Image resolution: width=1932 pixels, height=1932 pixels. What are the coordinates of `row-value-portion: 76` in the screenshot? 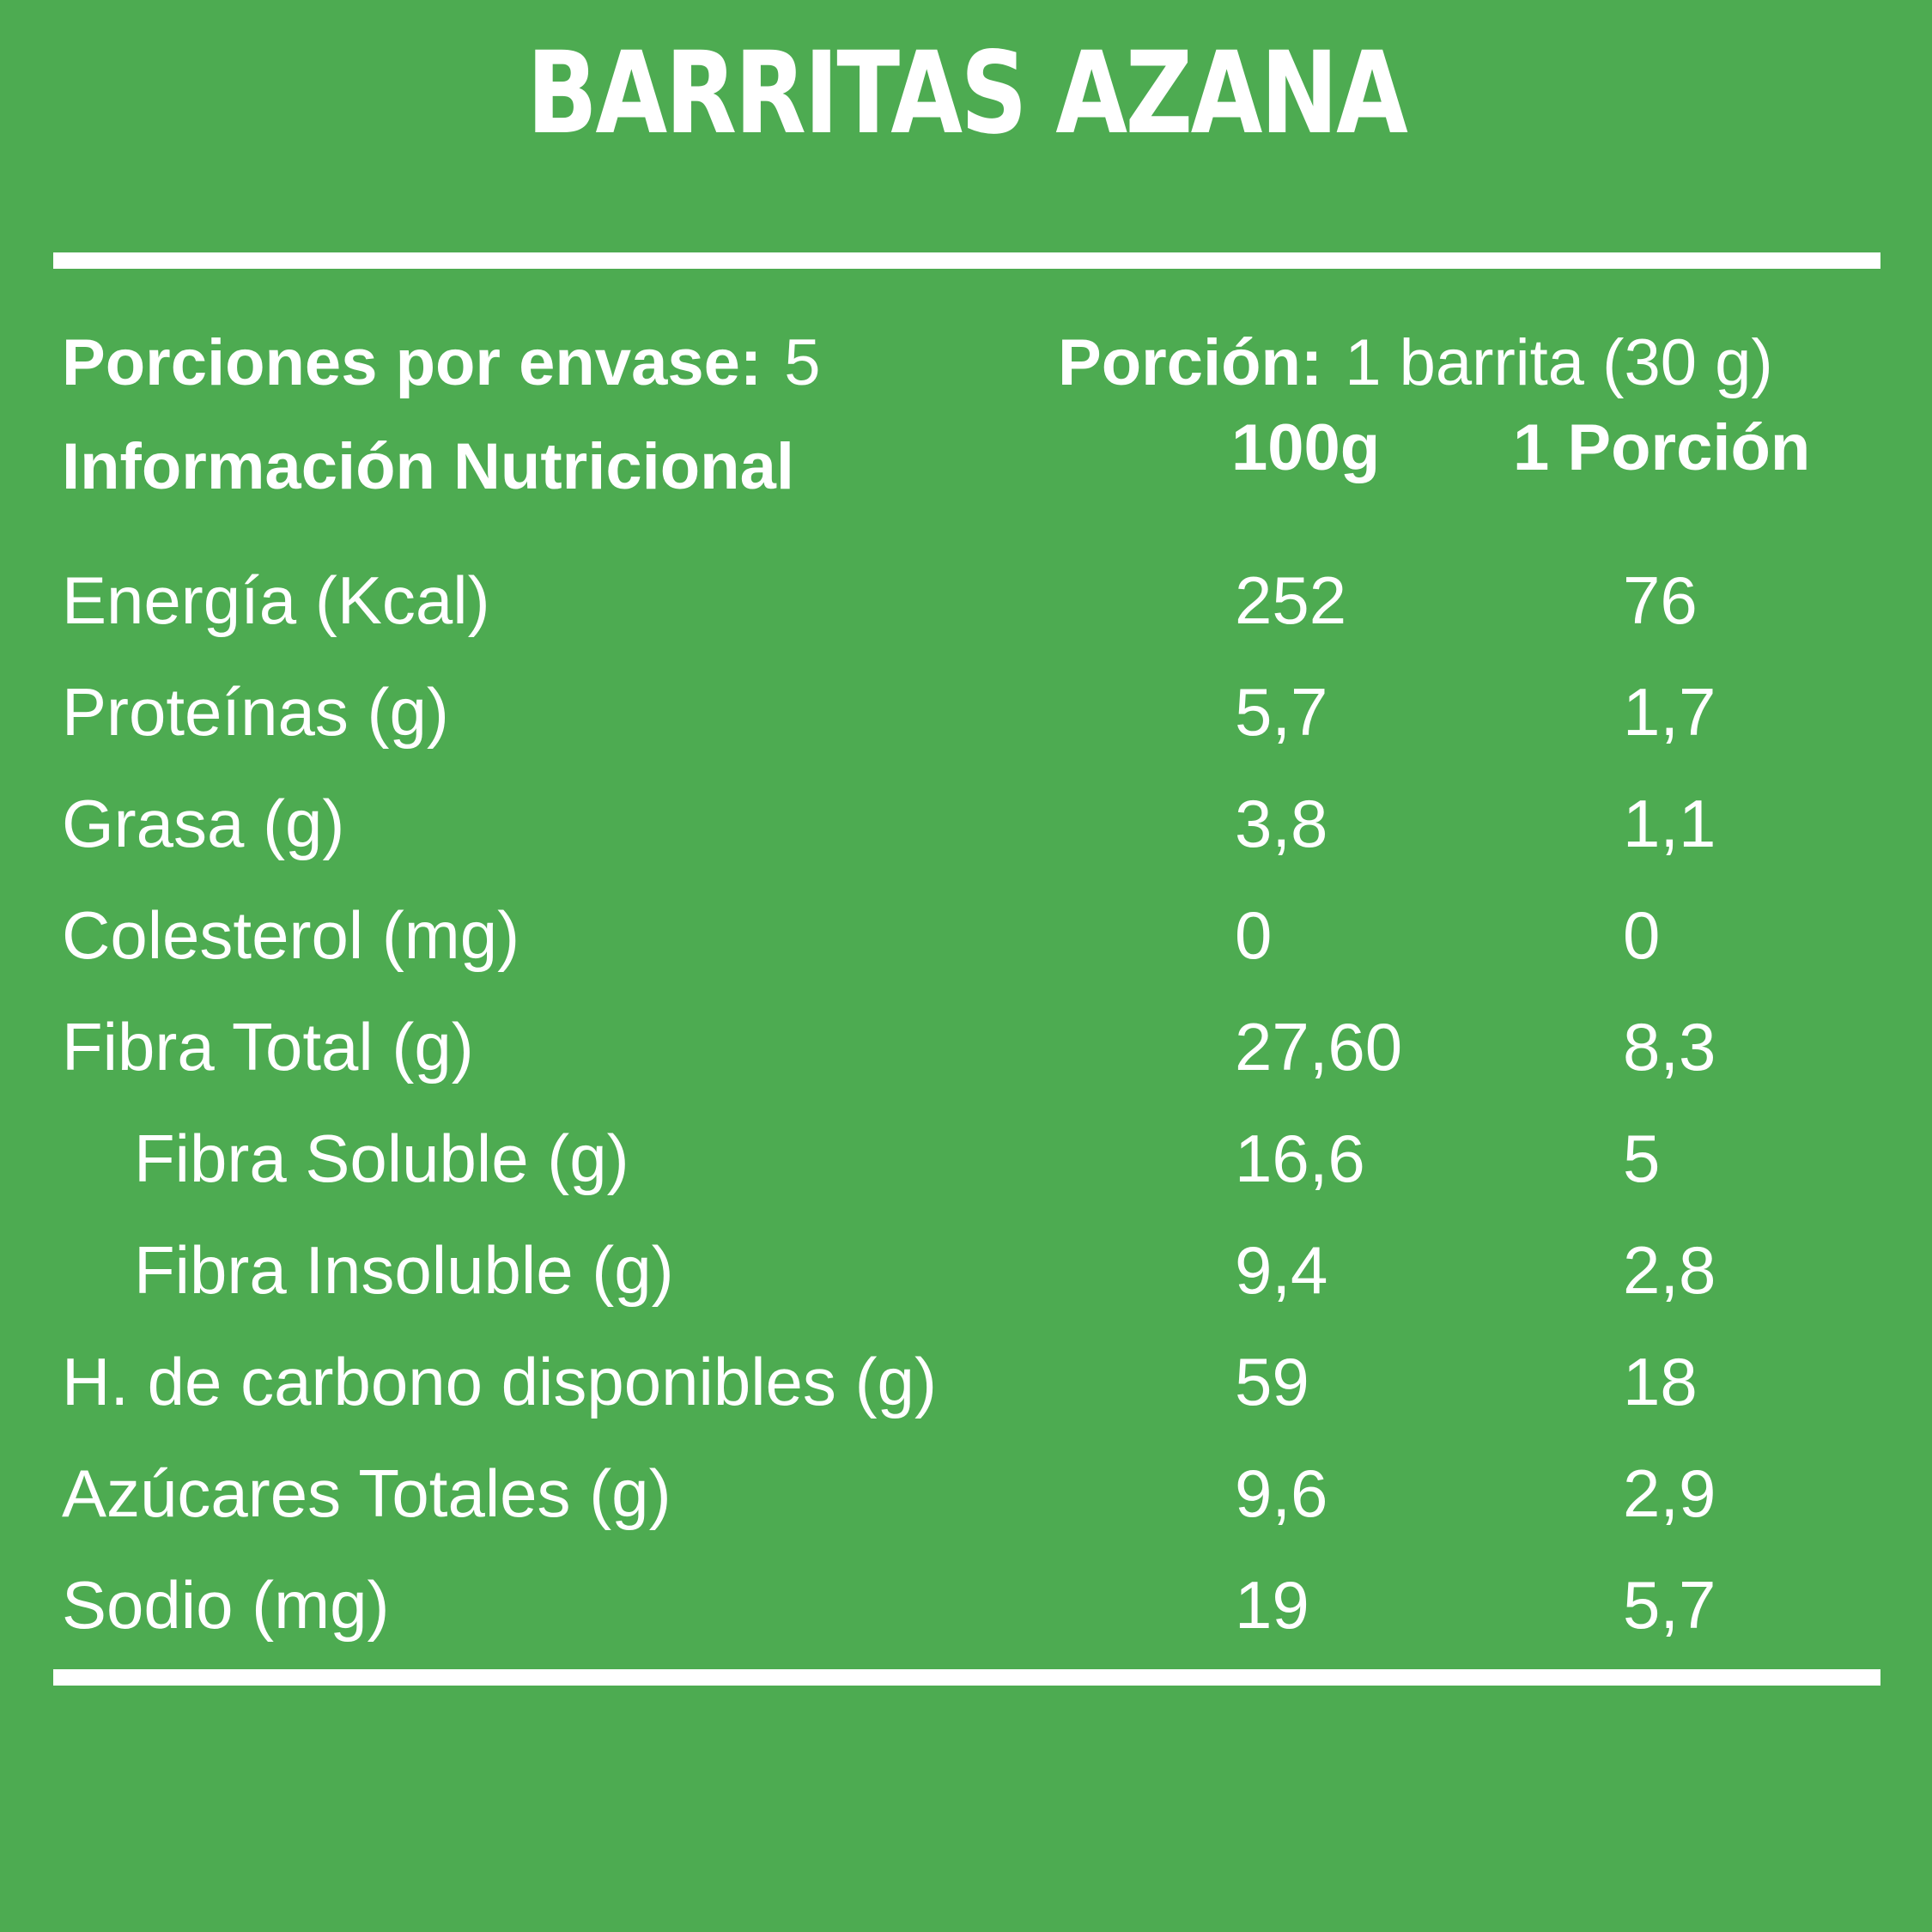 It's located at (1660, 600).